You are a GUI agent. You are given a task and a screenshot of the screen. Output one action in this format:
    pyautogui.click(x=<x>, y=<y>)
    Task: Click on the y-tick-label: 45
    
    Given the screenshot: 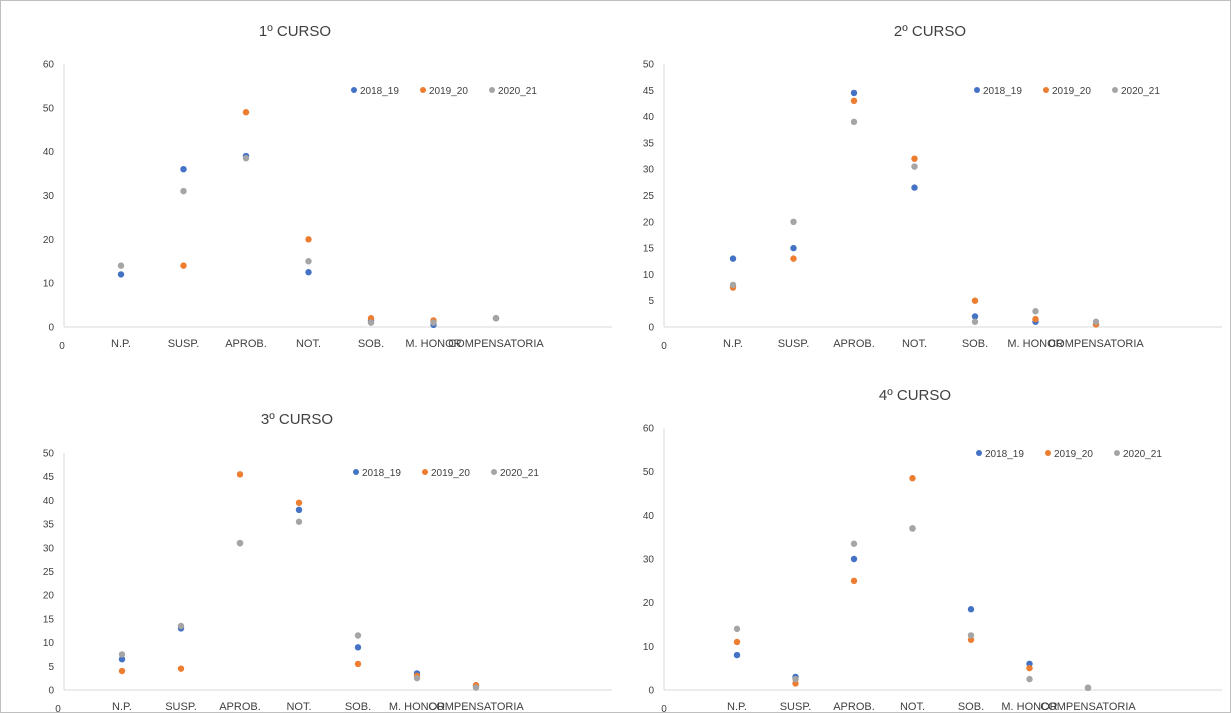 What is the action you would take?
    pyautogui.click(x=649, y=91)
    